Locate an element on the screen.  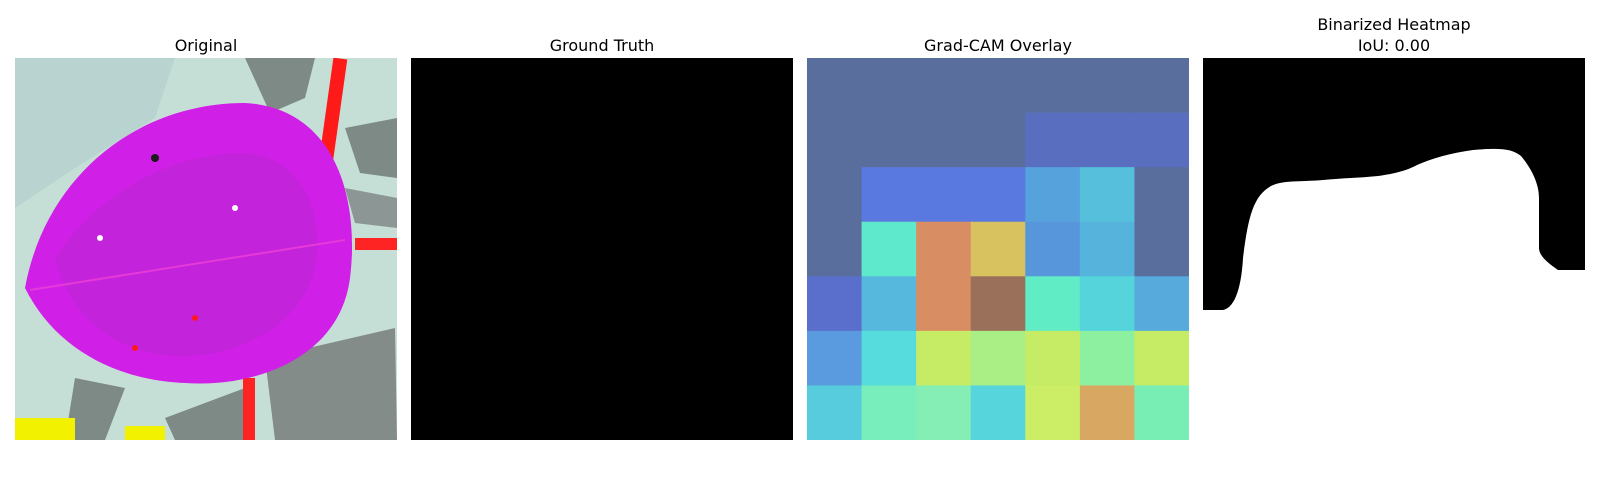
leaf-midrib is located at coordinates (187, 265).